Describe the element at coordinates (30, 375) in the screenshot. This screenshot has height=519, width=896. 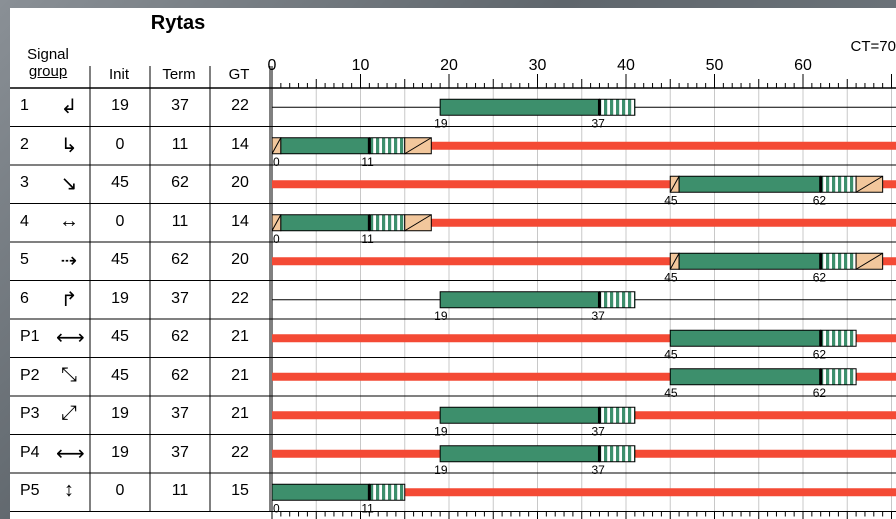
I see `signal-group-label: P2` at that location.